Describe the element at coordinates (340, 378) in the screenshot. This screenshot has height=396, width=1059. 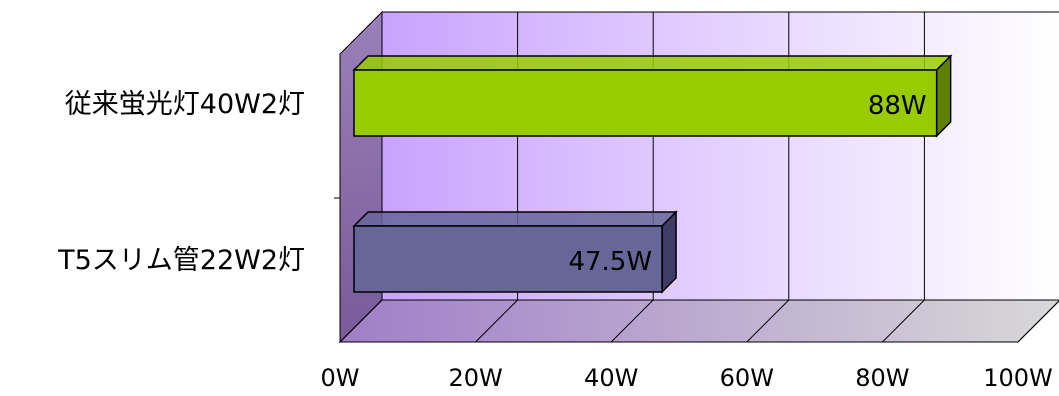
I see `x-tick-label: 0W` at that location.